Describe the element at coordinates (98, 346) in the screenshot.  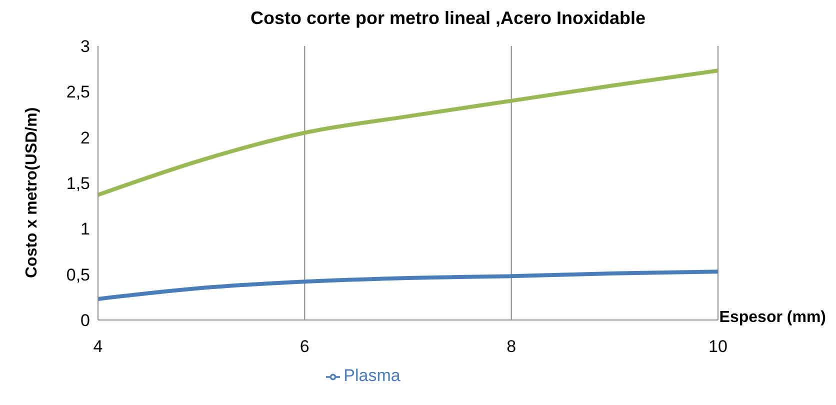
I see `x-tick-label: 4` at that location.